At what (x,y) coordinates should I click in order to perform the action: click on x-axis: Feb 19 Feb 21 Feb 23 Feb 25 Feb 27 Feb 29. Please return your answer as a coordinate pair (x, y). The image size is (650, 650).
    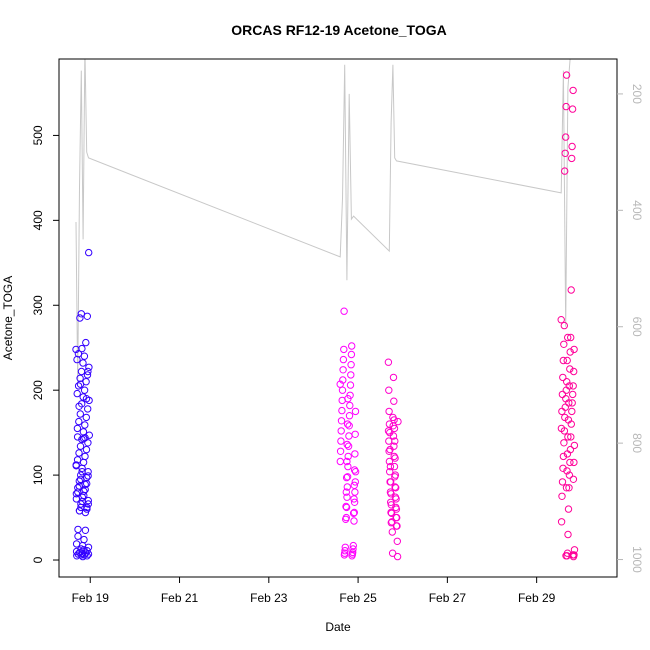
    Looking at the image, I should click on (314, 590).